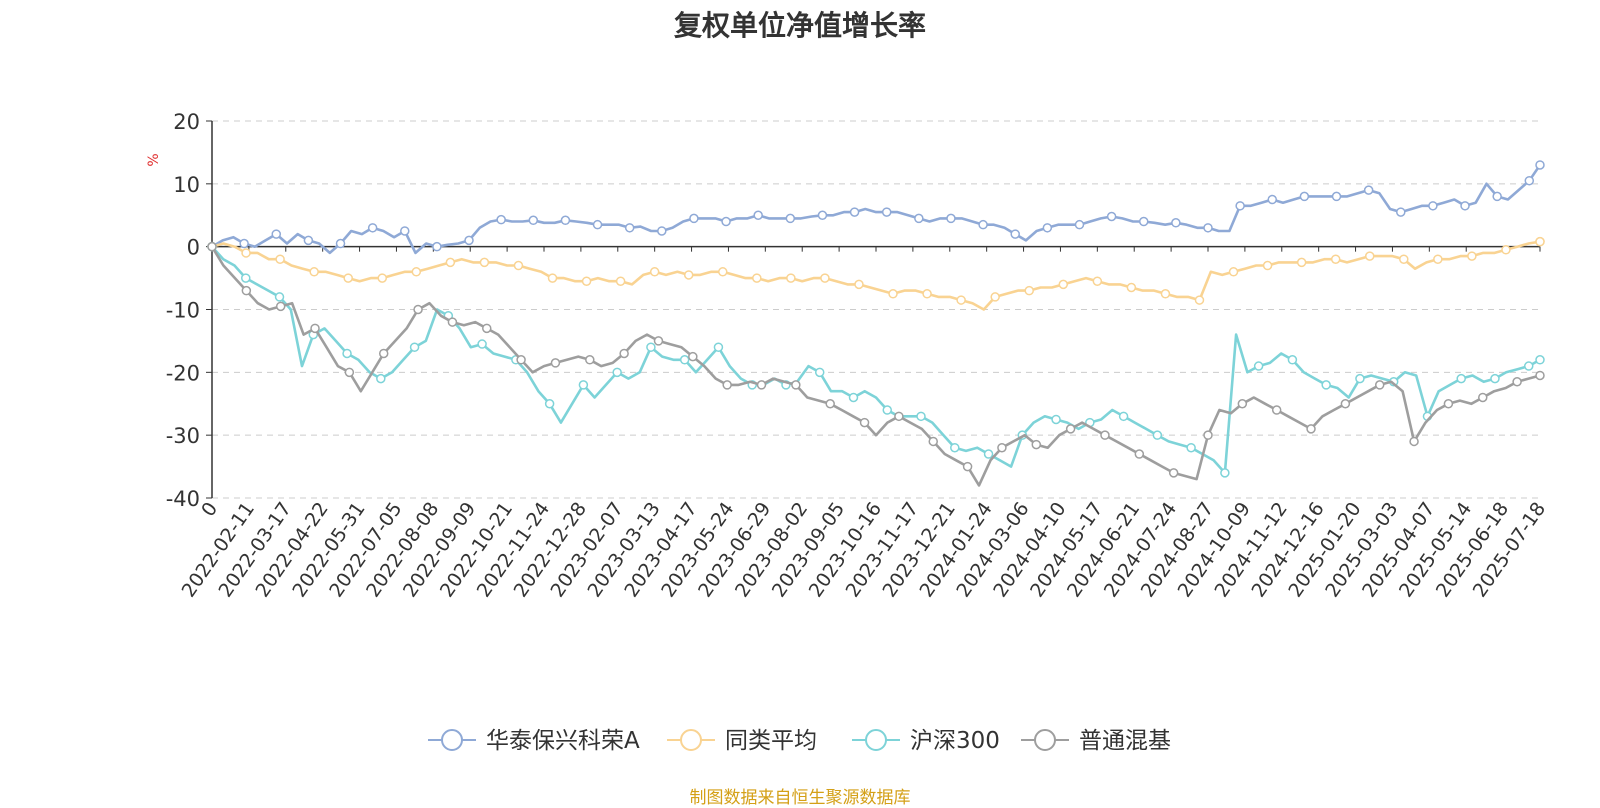 This screenshot has width=1600, height=808. I want to click on y-tick-label: 10, so click(186, 185).